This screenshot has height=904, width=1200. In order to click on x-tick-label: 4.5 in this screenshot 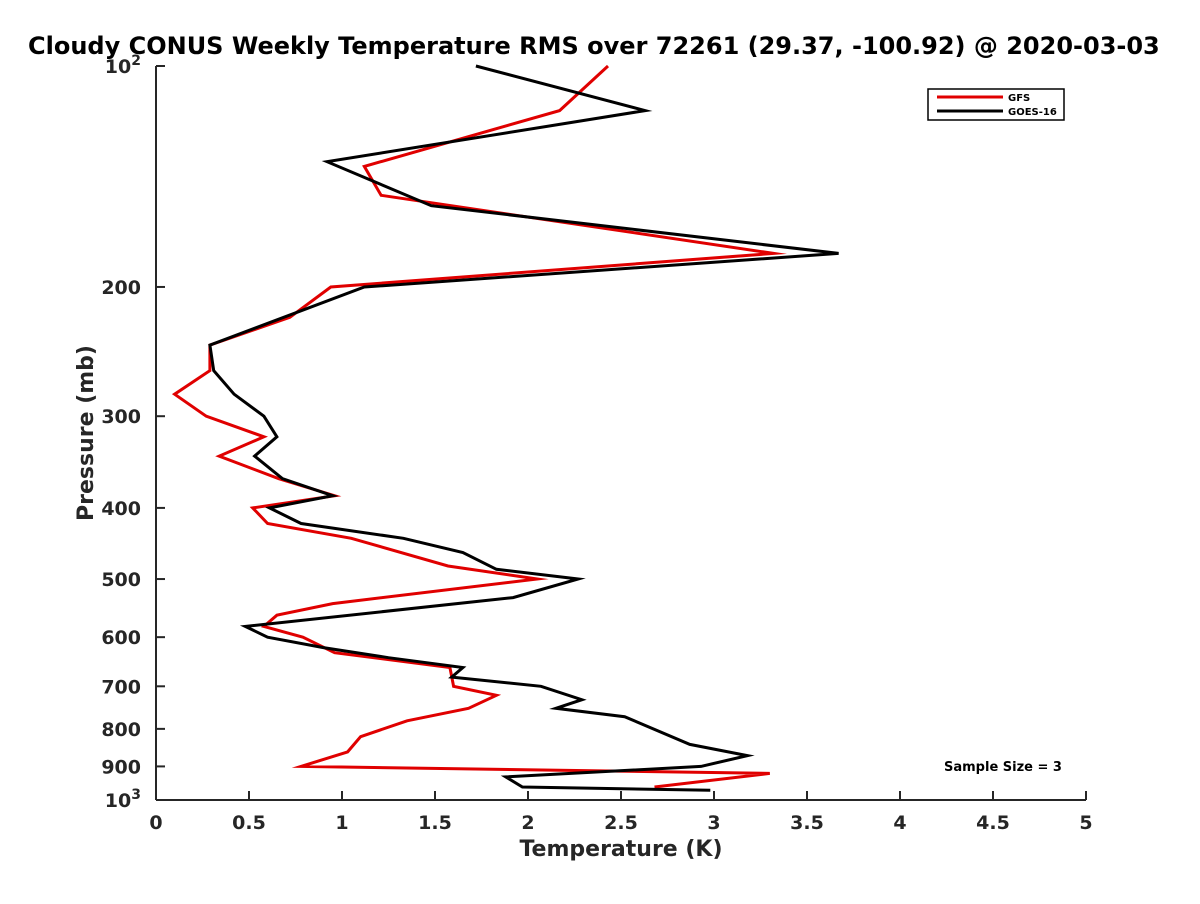, I will do `click(993, 823)`.